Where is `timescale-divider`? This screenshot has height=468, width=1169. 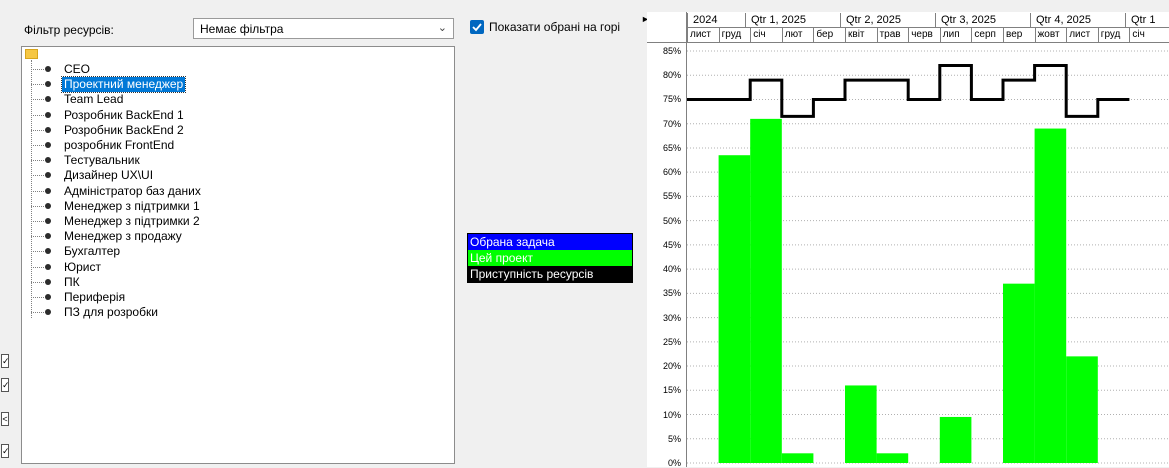 timescale-divider is located at coordinates (928, 27).